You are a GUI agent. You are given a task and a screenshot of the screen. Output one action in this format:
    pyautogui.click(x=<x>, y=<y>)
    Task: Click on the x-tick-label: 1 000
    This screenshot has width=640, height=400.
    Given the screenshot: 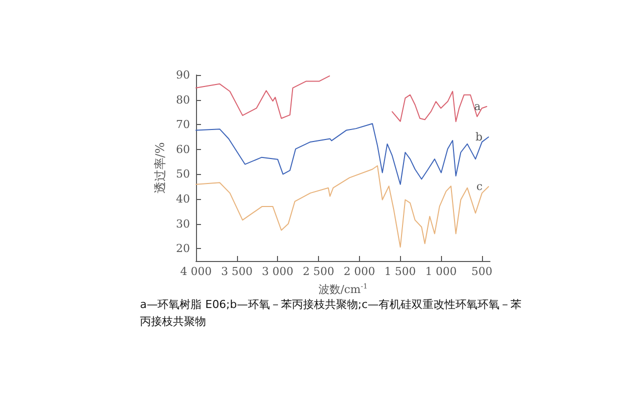 What is the action you would take?
    pyautogui.click(x=441, y=271)
    